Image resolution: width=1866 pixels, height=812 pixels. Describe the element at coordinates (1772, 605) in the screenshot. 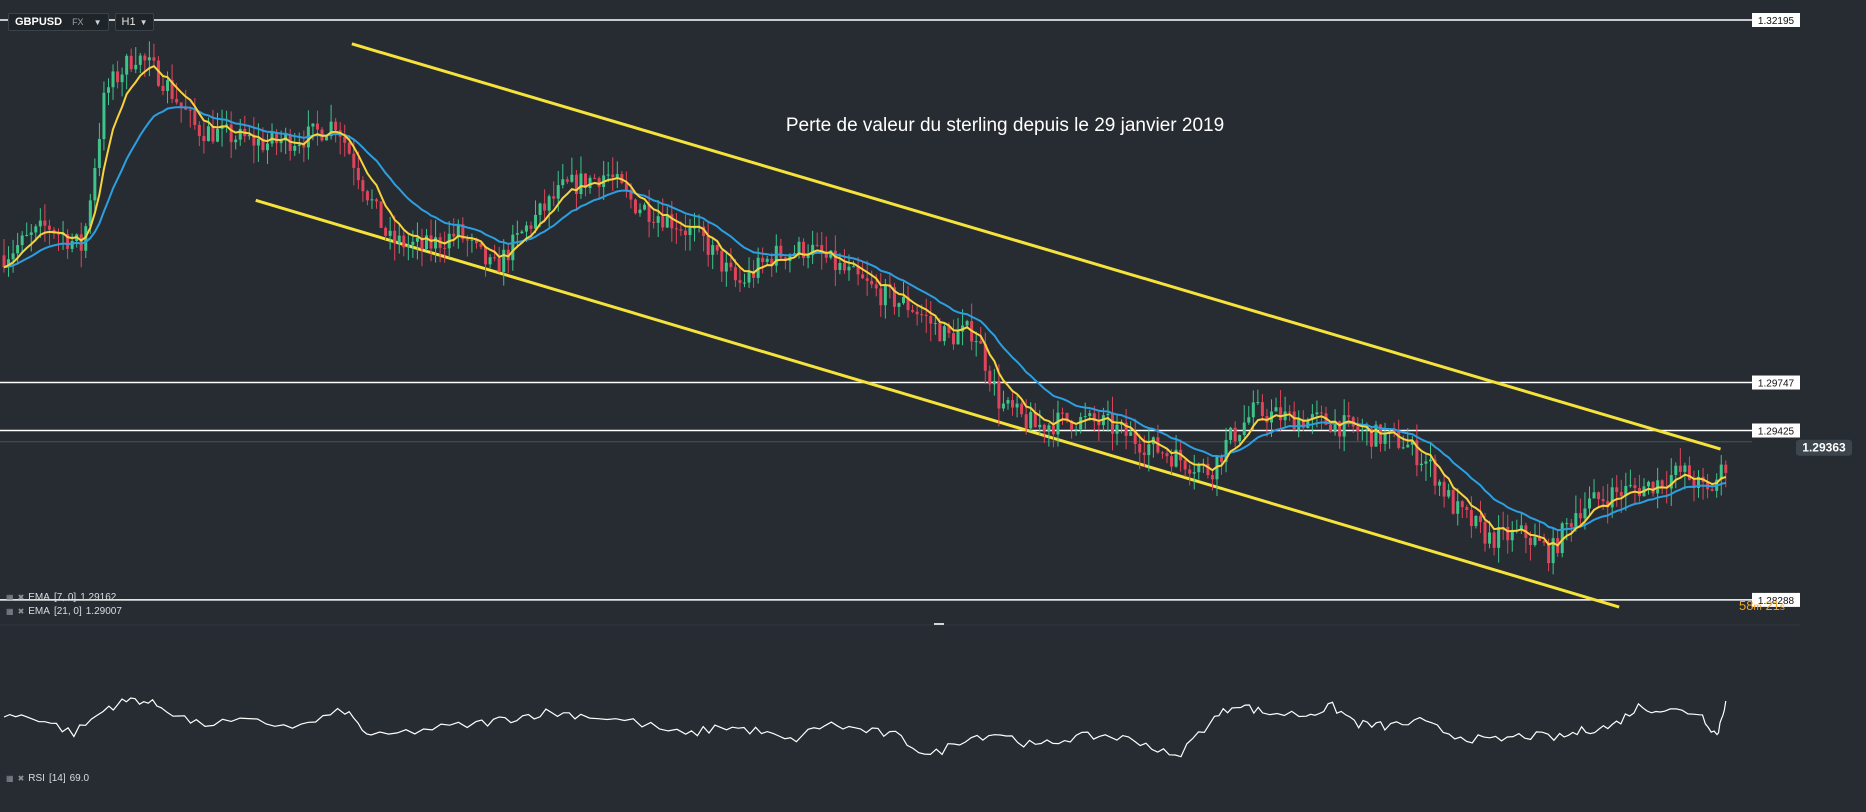

I see `countdown-seconds: 21` at that location.